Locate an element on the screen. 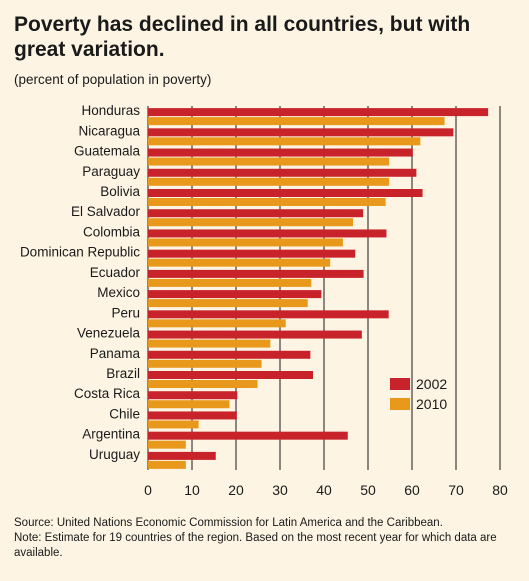 Image resolution: width=529 pixels, height=581 pixels. x-tick-label: 10 is located at coordinates (192, 490).